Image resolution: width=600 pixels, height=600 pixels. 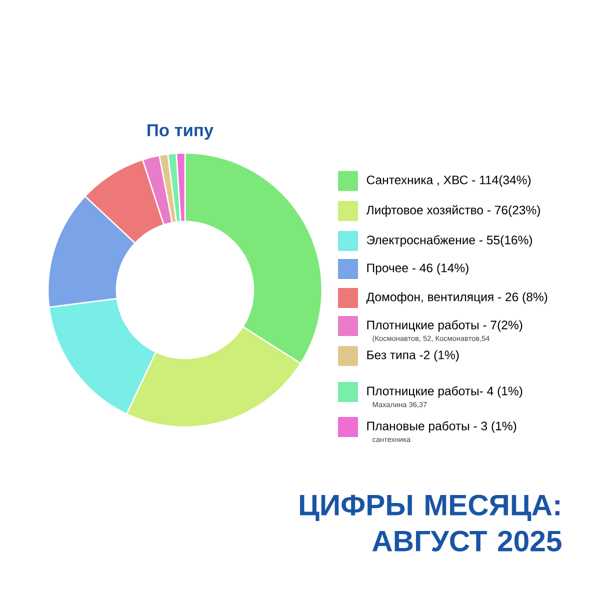 I want to click on legend-label: Электроснабжение - 55(16%), so click(x=449, y=241).